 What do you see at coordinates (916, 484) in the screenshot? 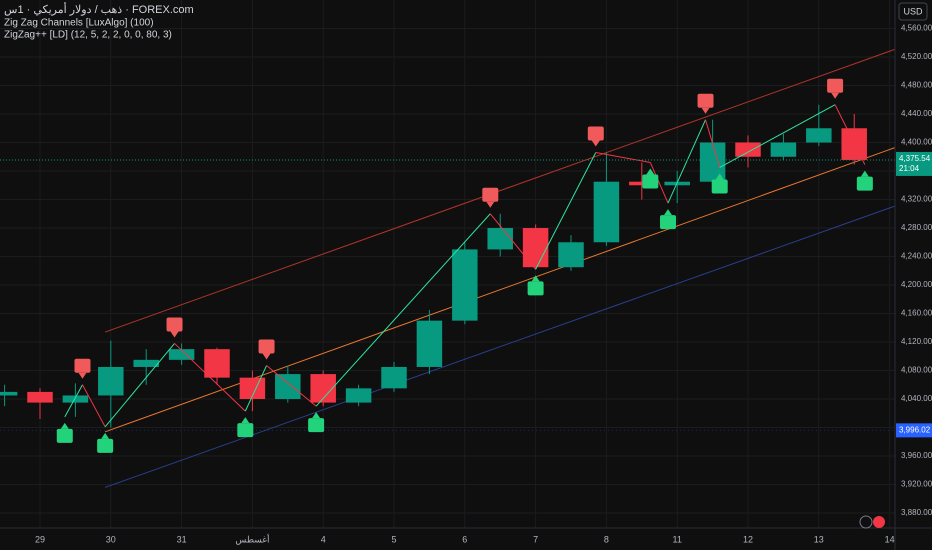
I see `y-tick-label: 3,920.00` at bounding box center [916, 484].